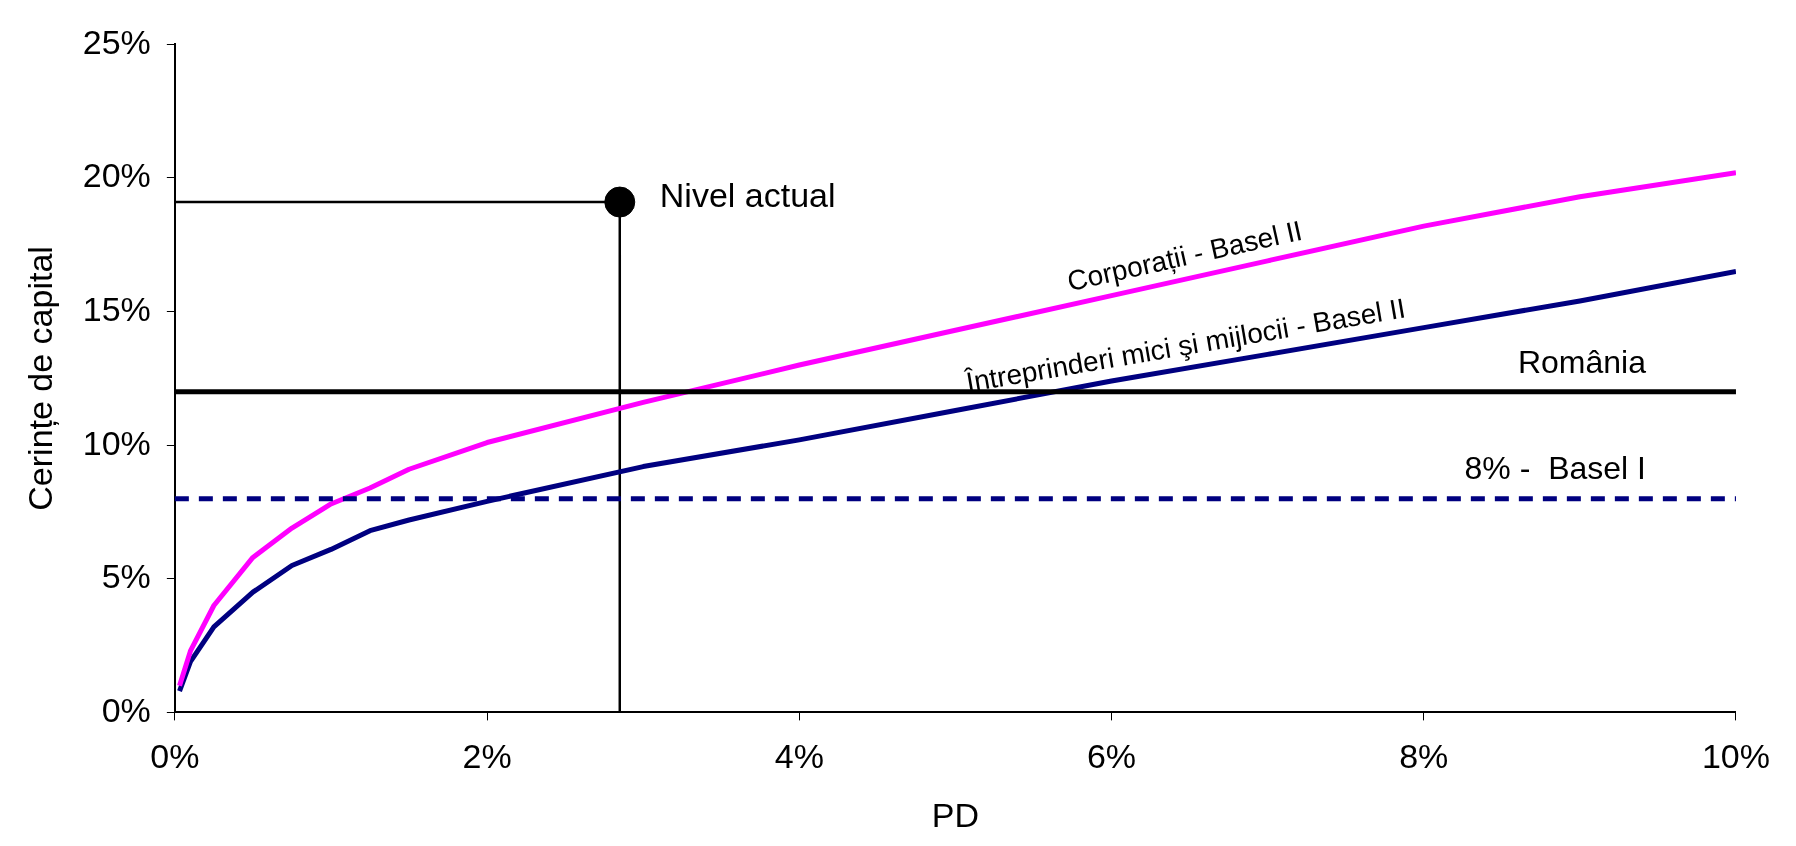 This screenshot has width=1796, height=846. What do you see at coordinates (116, 41) in the screenshot?
I see `y-tick-label: 25%` at bounding box center [116, 41].